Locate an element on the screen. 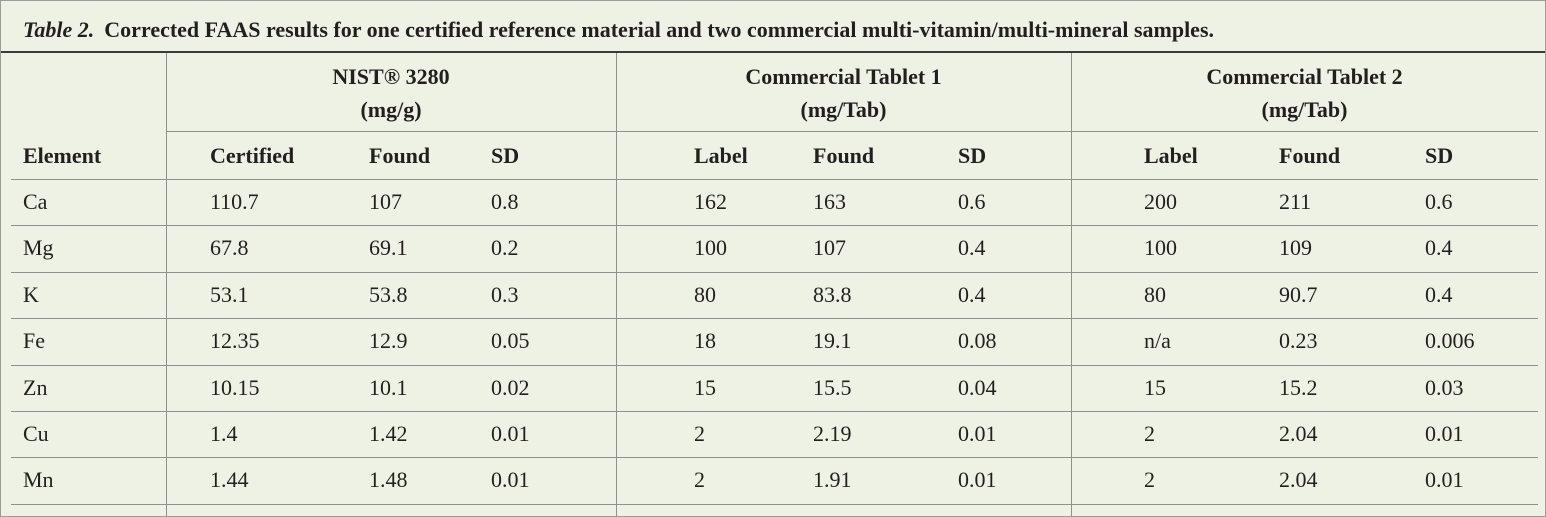 Image resolution: width=1546 pixels, height=517 pixels. cell: 15.5 is located at coordinates (832, 387).